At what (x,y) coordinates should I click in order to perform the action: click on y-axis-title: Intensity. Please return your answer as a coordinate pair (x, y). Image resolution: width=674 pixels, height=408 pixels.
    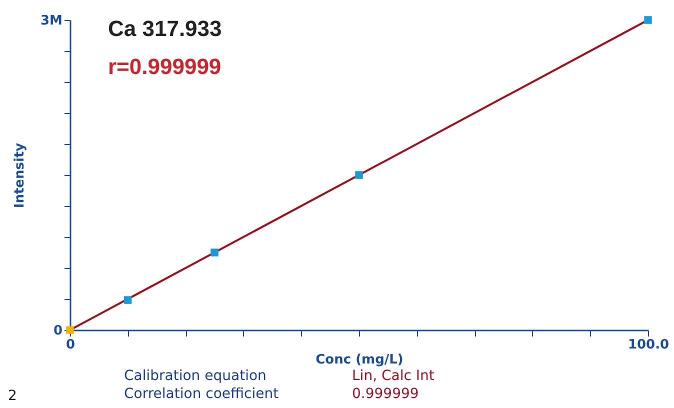
    Looking at the image, I should click on (20, 175).